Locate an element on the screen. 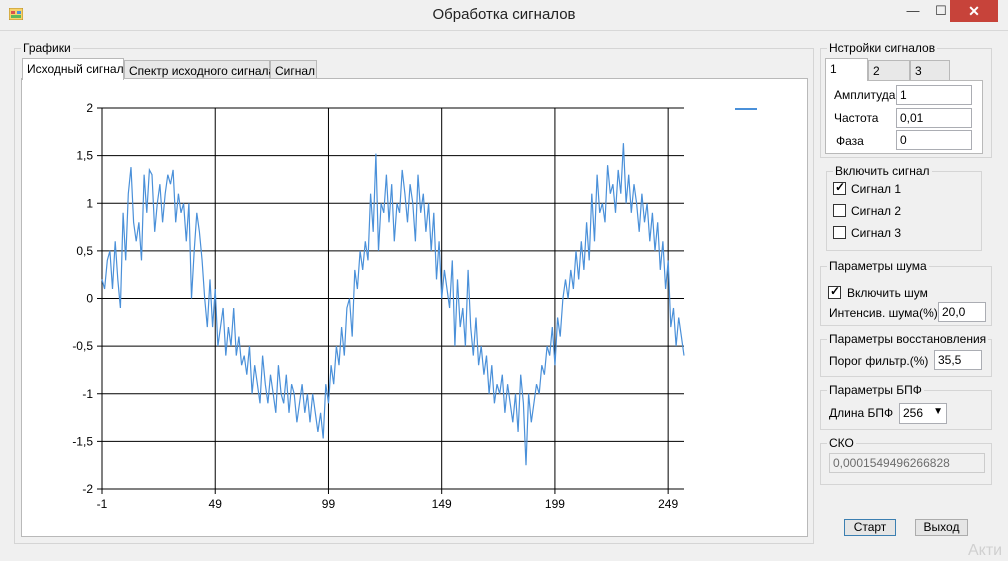 Image resolution: width=1008 pixels, height=561 pixels. sko-group: СКО is located at coordinates (906, 460).